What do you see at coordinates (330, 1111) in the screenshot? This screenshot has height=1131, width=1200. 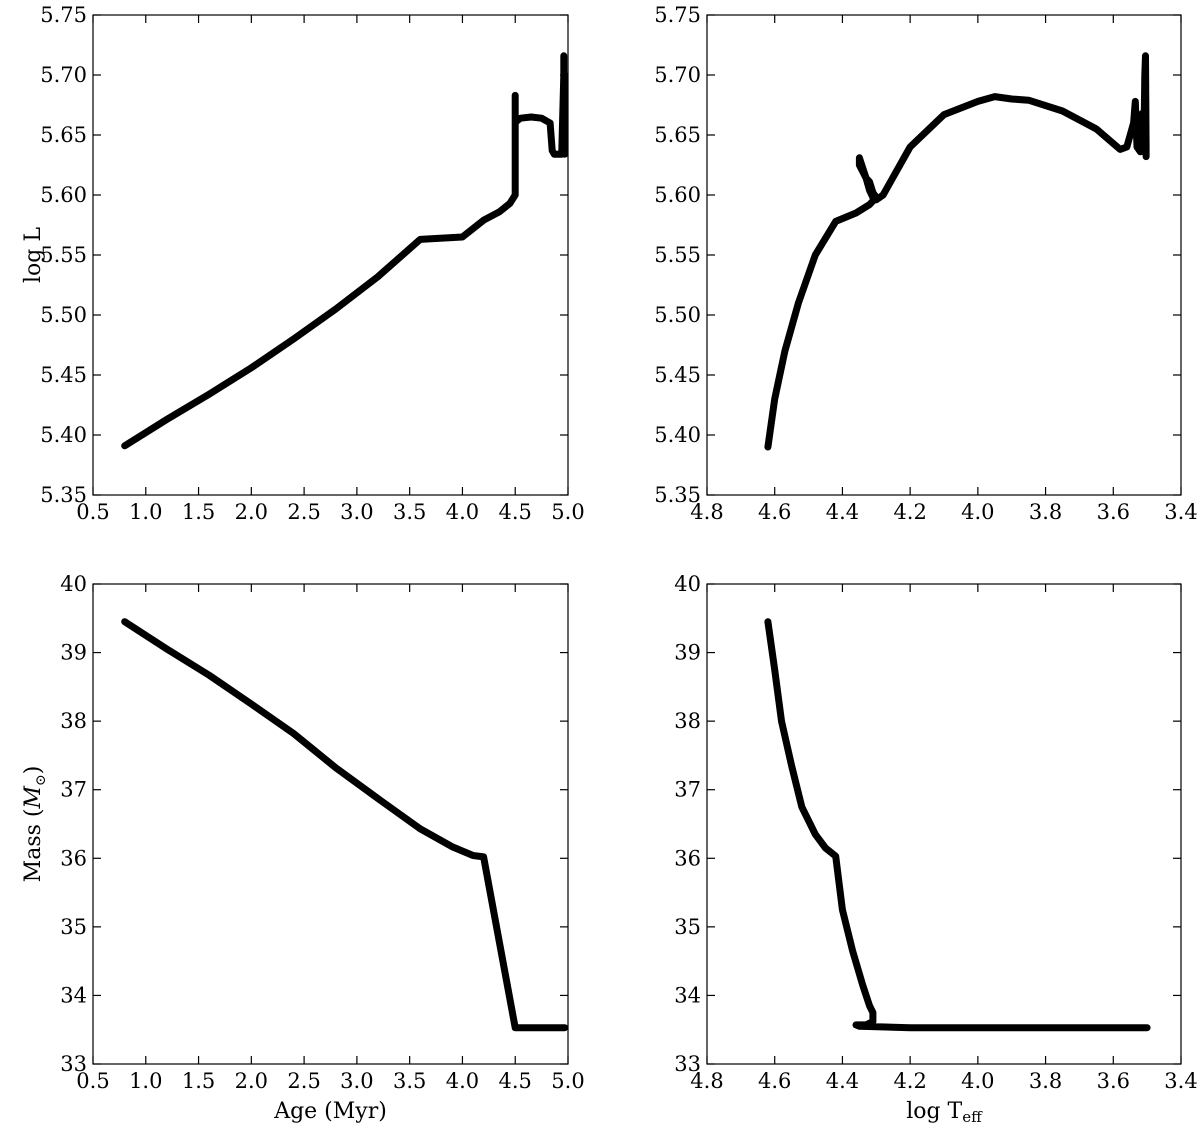 I see `x-axis-label: Age (Myr)` at bounding box center [330, 1111].